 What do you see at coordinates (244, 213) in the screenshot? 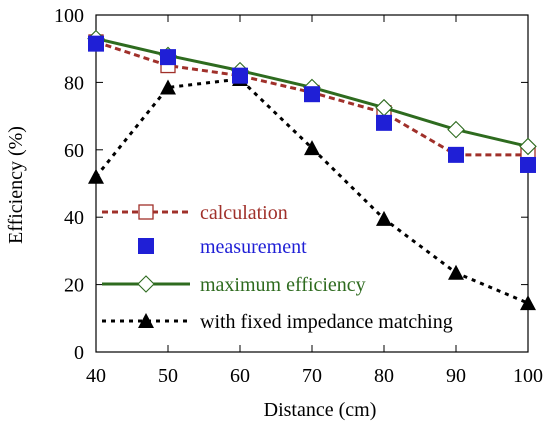
I see `legend-label: calculation` at bounding box center [244, 213].